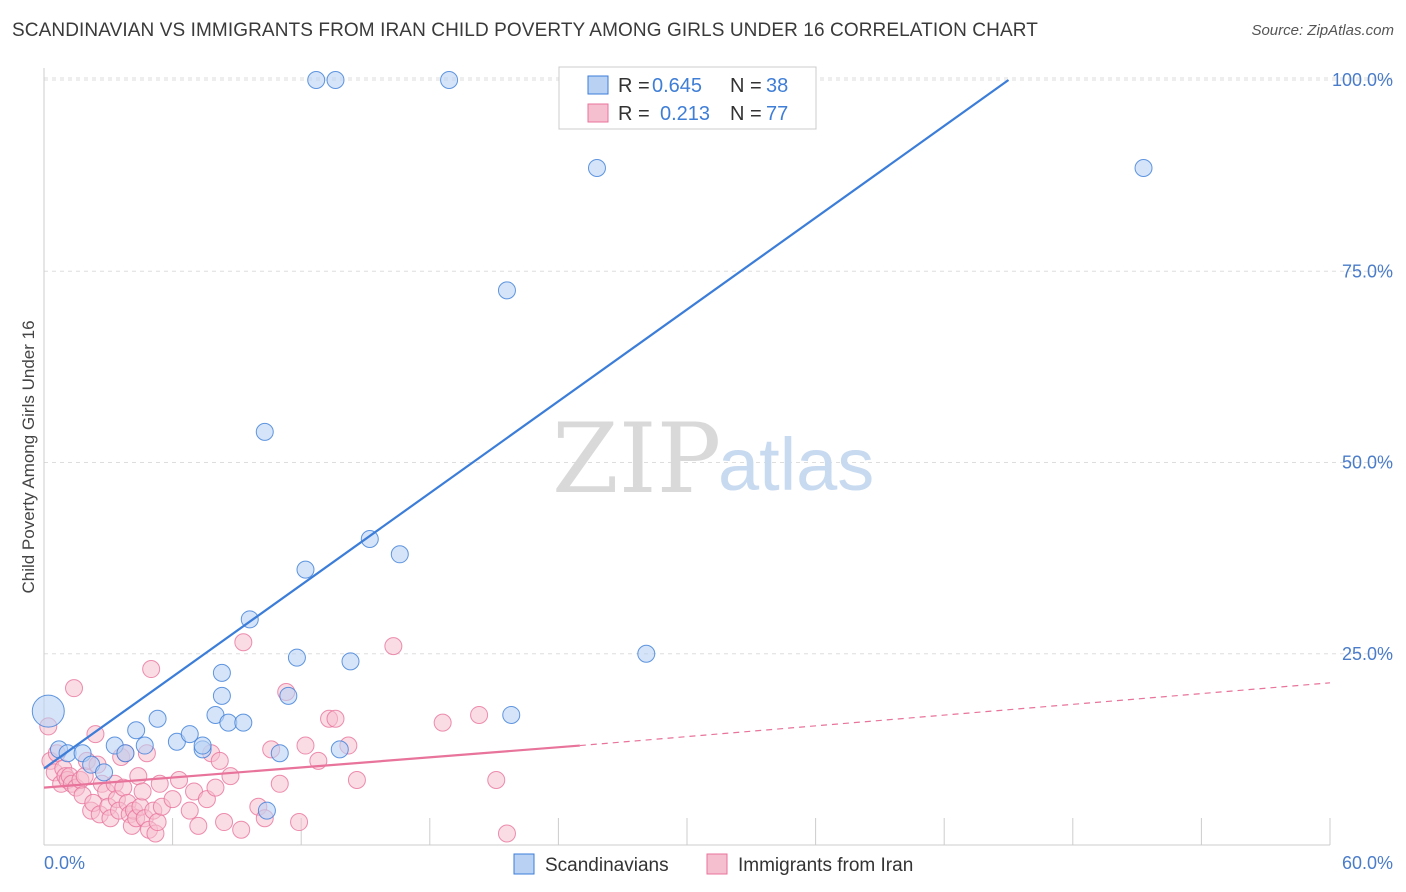 This screenshot has height=892, width=1406. Describe the element at coordinates (524, 864) in the screenshot. I see `series-swatch-blue` at that location.